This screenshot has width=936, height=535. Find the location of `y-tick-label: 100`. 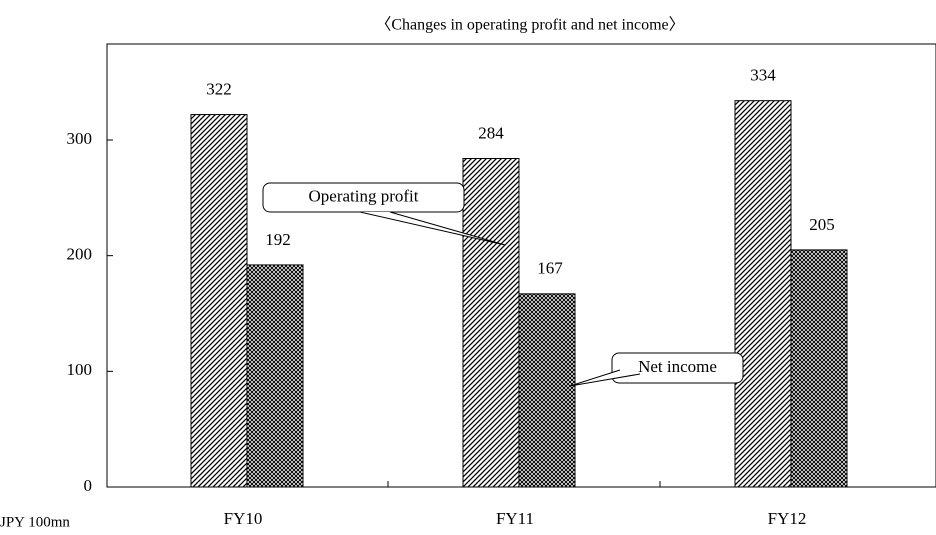

y-tick-label: 100 is located at coordinates (80, 369).